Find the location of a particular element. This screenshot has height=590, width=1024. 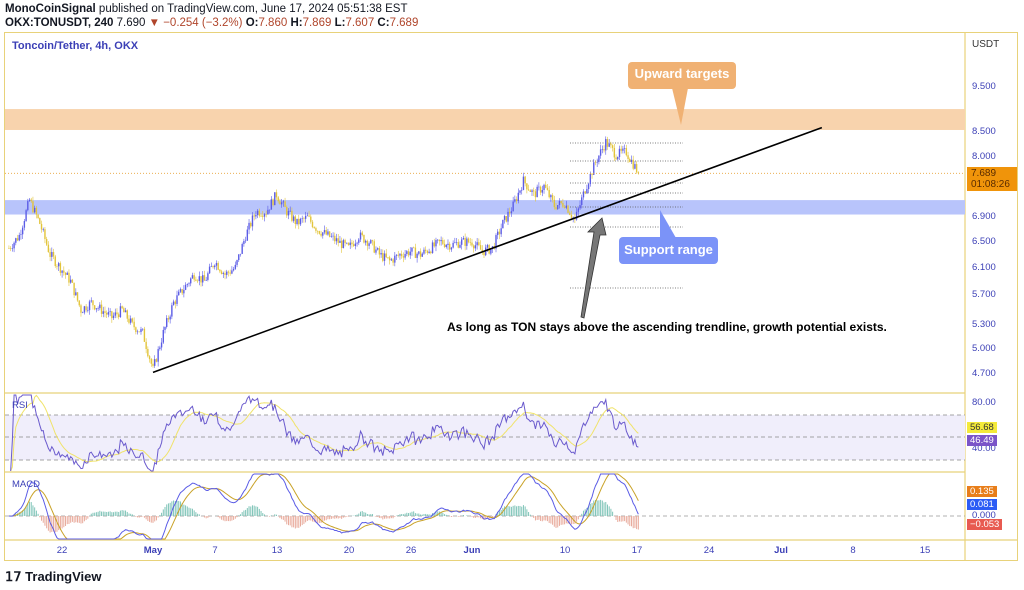

rsi-line is located at coordinates (324, 433).